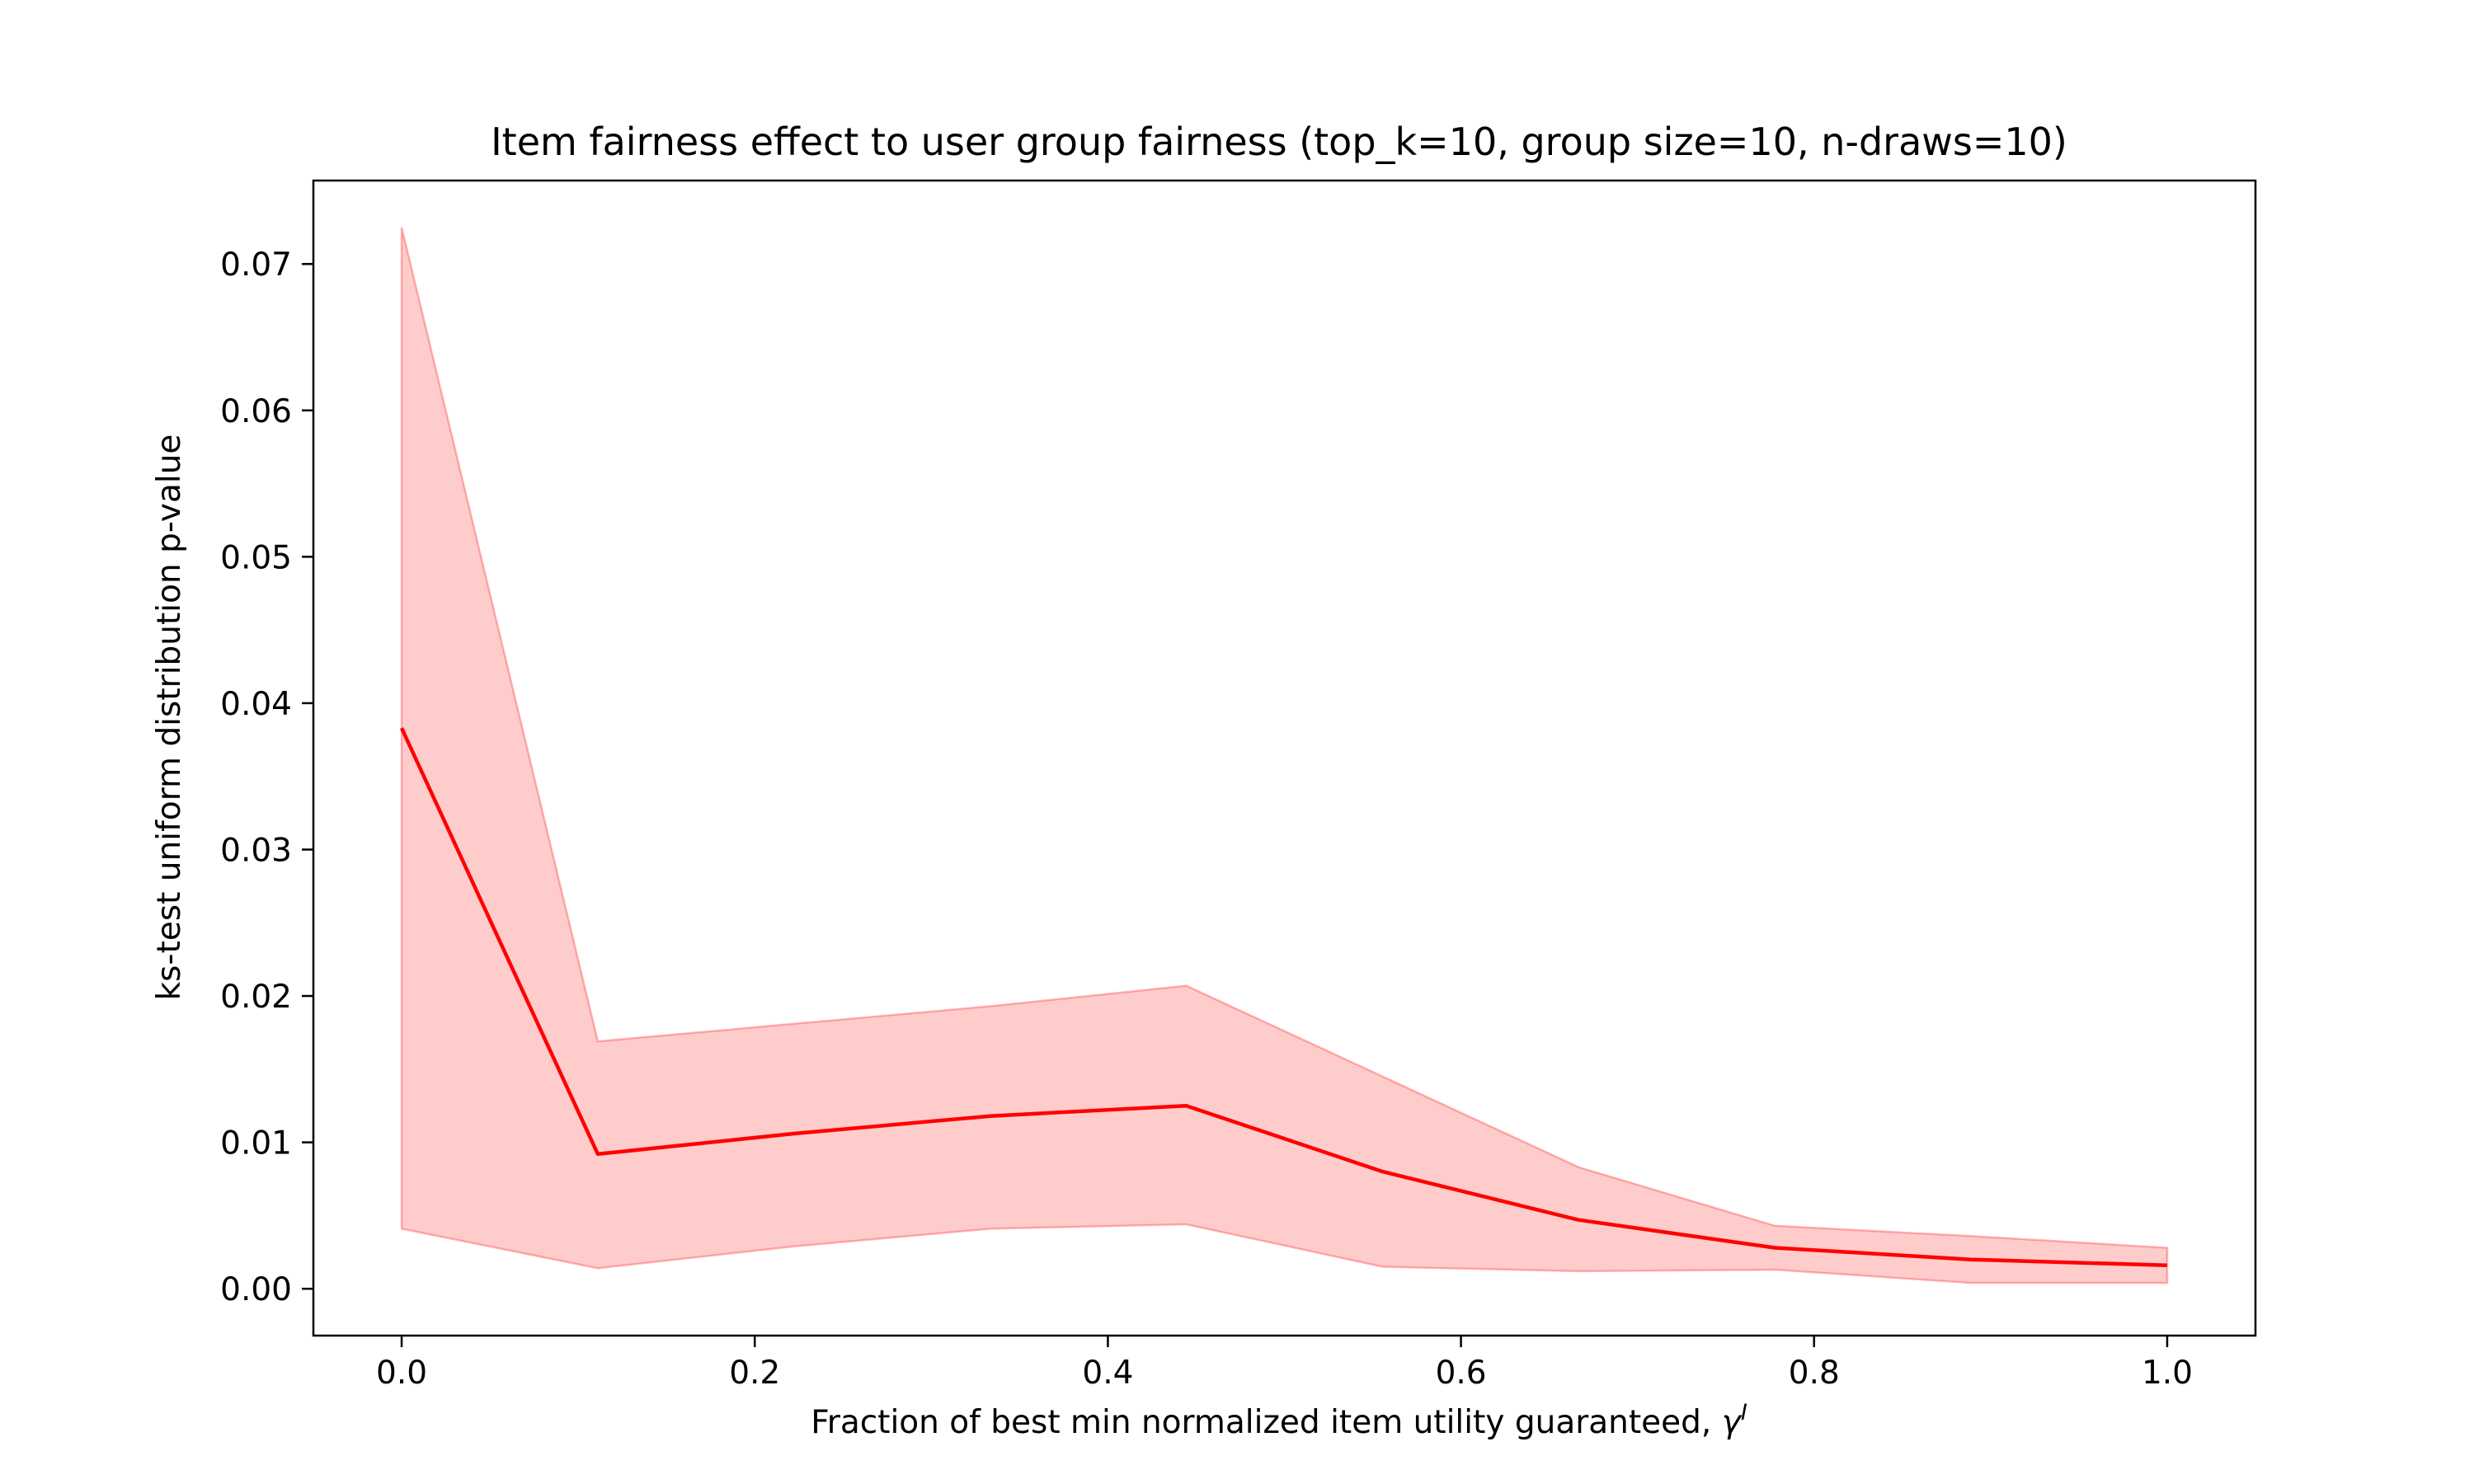 The width and height of the screenshot is (2474, 1484). I want to click on x-axis-label-superscript: I, so click(1744, 1412).